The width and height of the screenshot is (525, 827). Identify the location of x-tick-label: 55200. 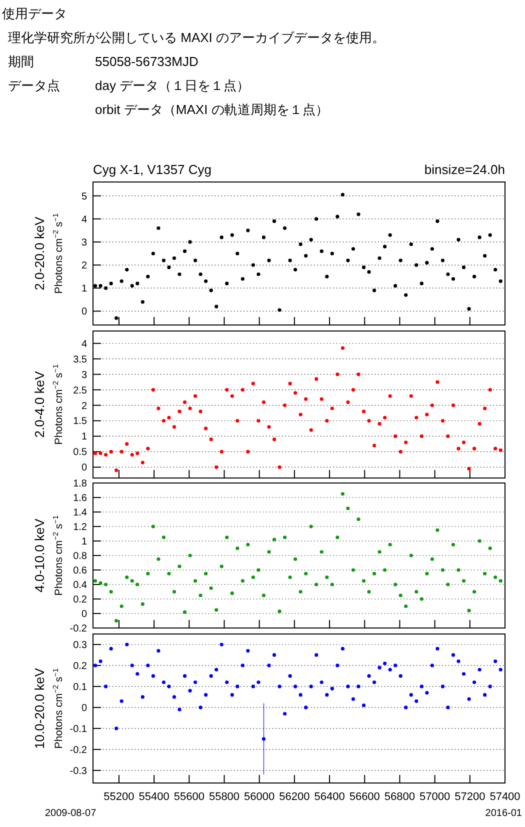
(119, 797).